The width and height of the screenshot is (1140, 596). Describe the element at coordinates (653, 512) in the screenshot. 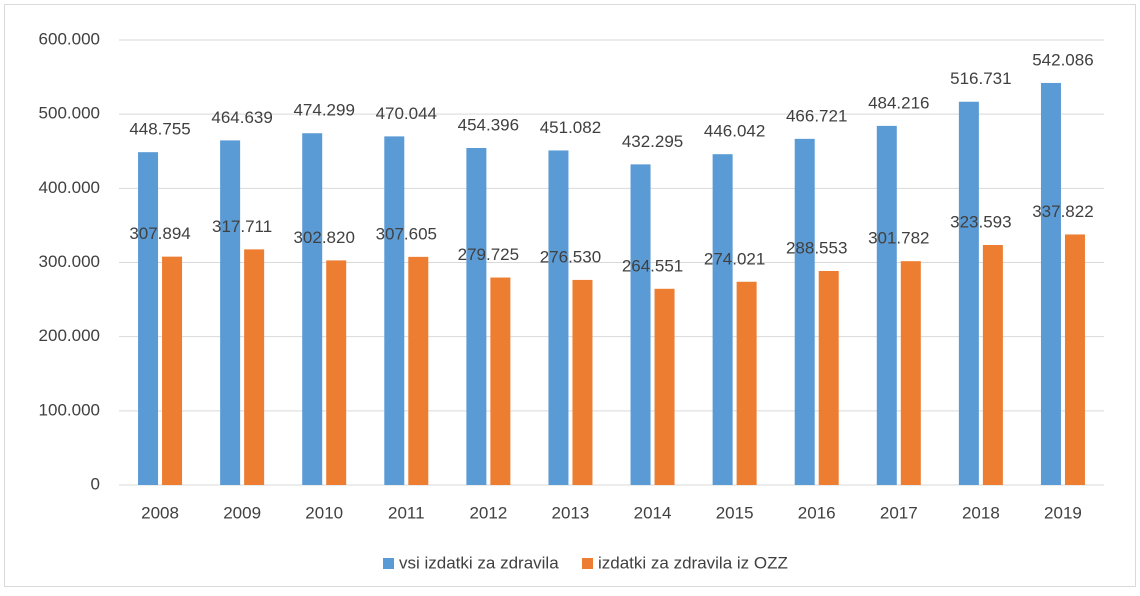

I see `x-tick-label: 2014` at that location.